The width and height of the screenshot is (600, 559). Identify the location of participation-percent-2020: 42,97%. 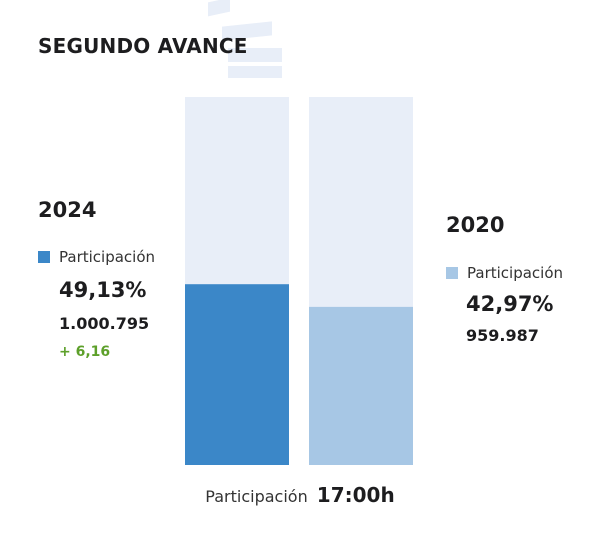
(510, 304).